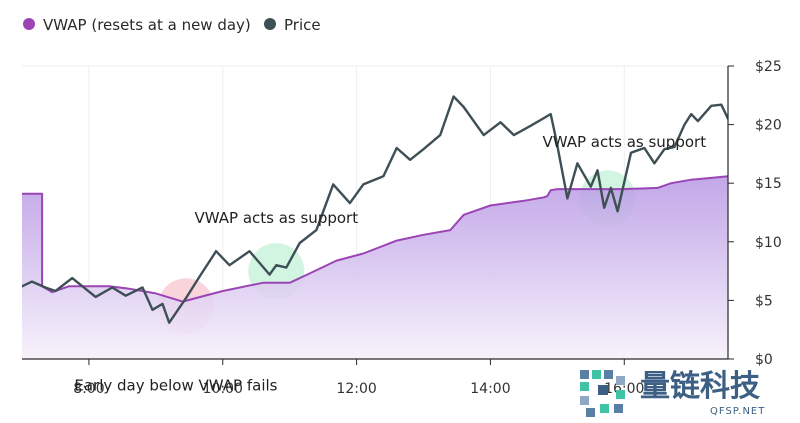 The height and width of the screenshot is (423, 800). I want to click on legend-label-price: Price, so click(302, 25).